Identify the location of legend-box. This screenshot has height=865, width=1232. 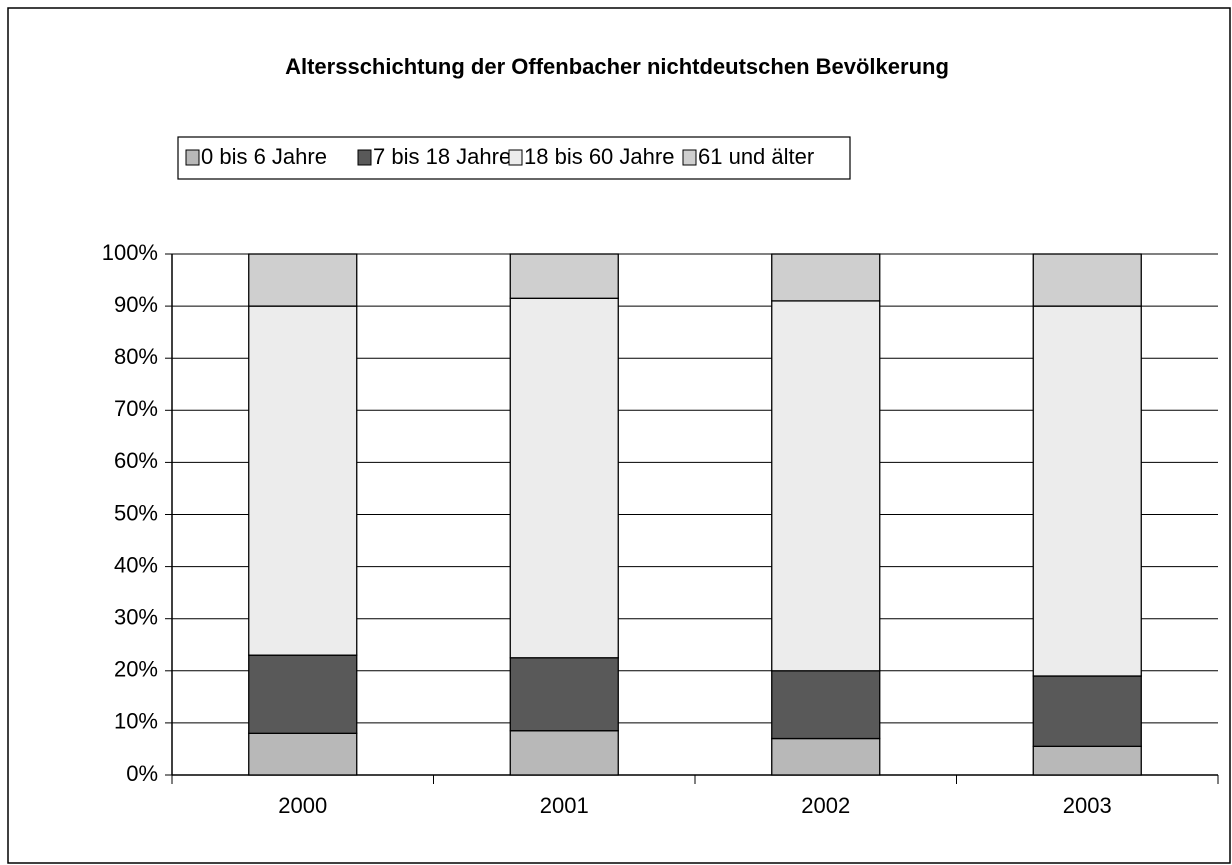
(514, 158).